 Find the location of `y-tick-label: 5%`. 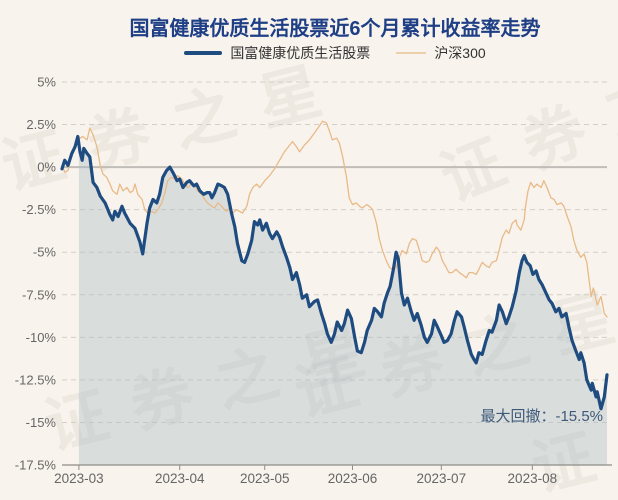

y-tick-label: 5% is located at coordinates (46, 82).